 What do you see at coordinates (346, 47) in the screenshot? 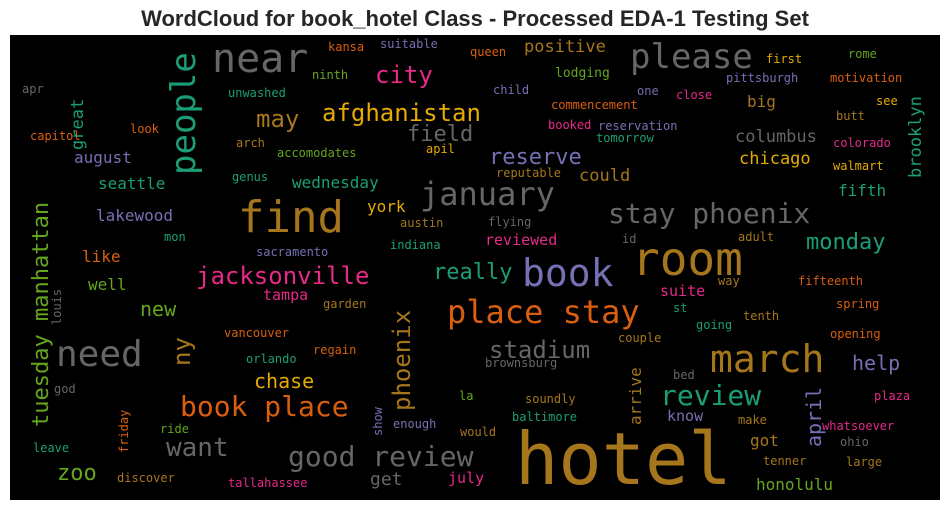
I see `word-kansa: kansa` at bounding box center [346, 47].